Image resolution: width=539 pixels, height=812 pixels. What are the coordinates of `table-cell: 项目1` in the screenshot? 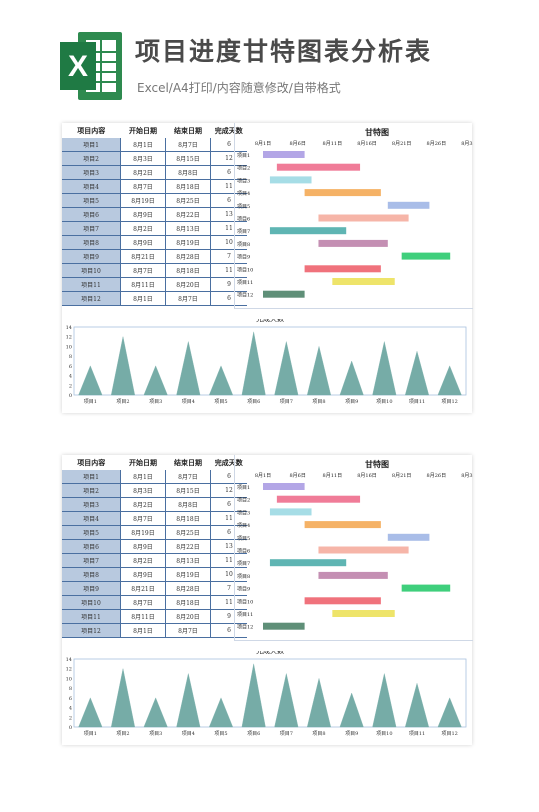 It's located at (91, 477).